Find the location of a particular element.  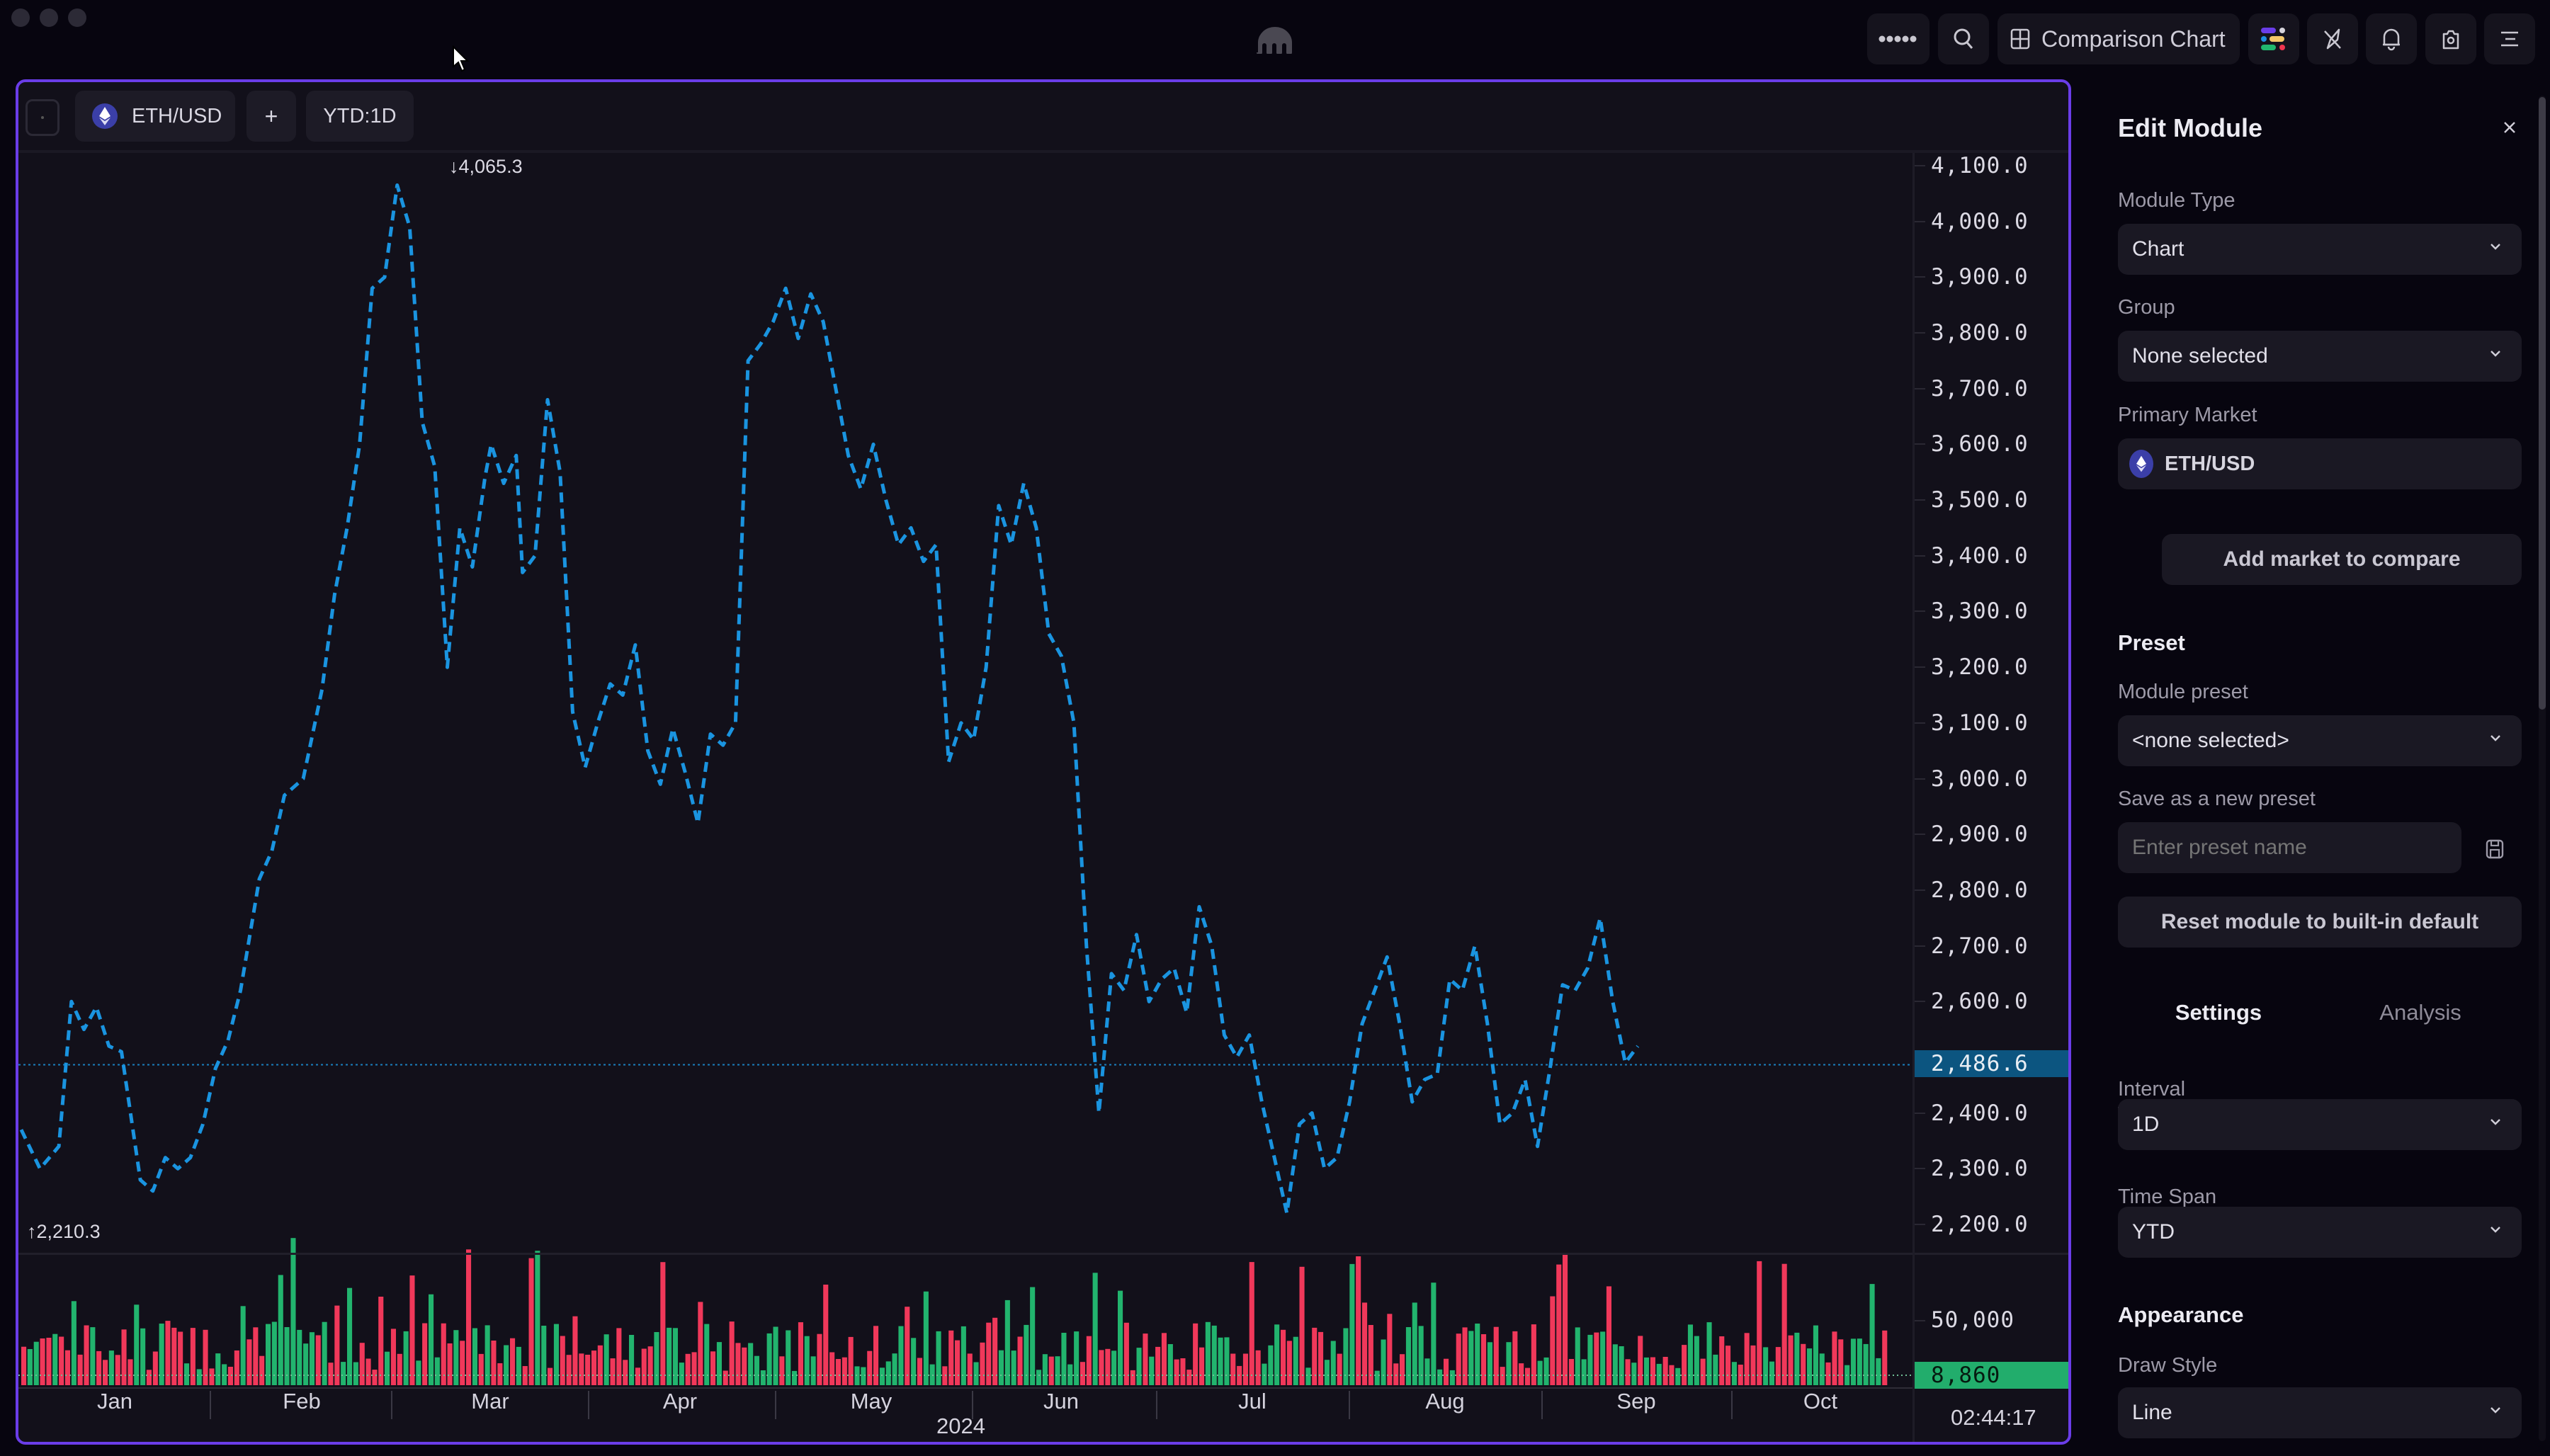

preset-section-title: Preset is located at coordinates (2151, 643).